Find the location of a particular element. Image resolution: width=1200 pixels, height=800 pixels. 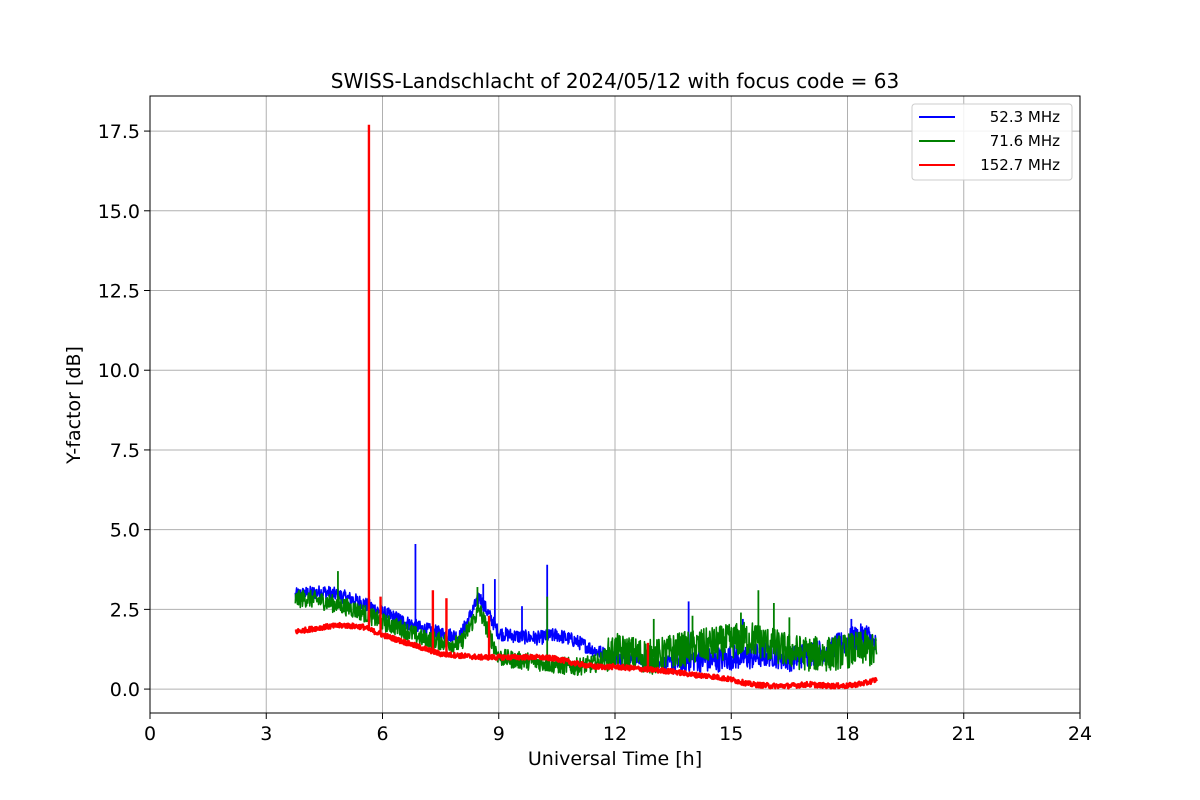

y-tick-label: 7.5 is located at coordinates (125, 451).